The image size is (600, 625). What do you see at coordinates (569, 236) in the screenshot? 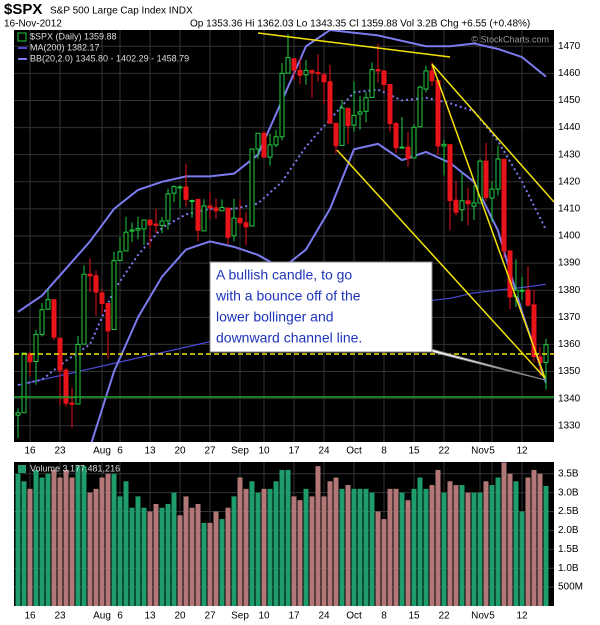
I see `y-tick-label: 1400` at bounding box center [569, 236].